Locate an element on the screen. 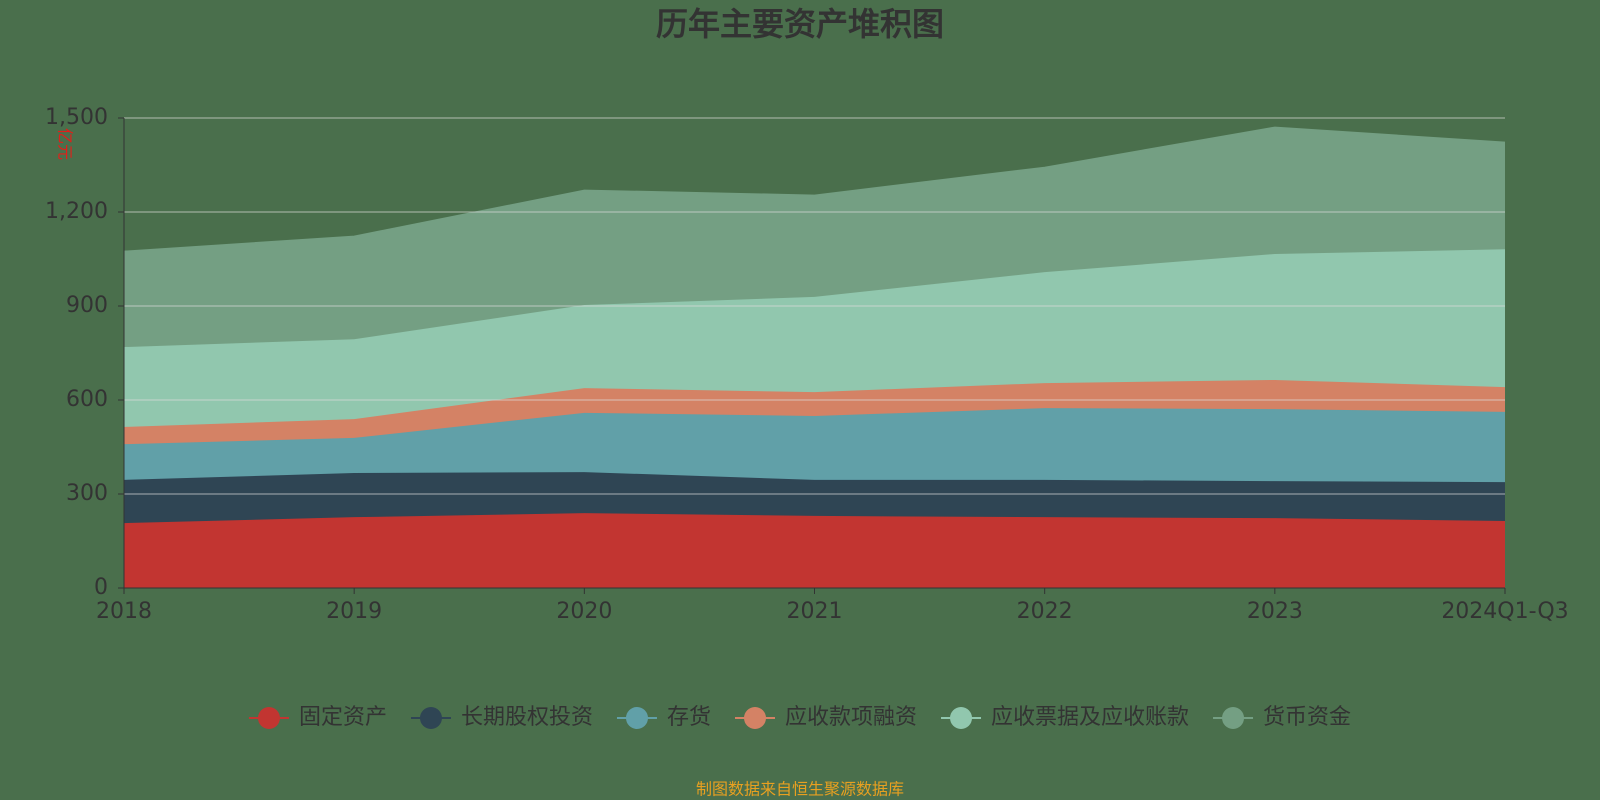 This screenshot has height=800, width=1600. y-tick-label: 0 is located at coordinates (101, 587).